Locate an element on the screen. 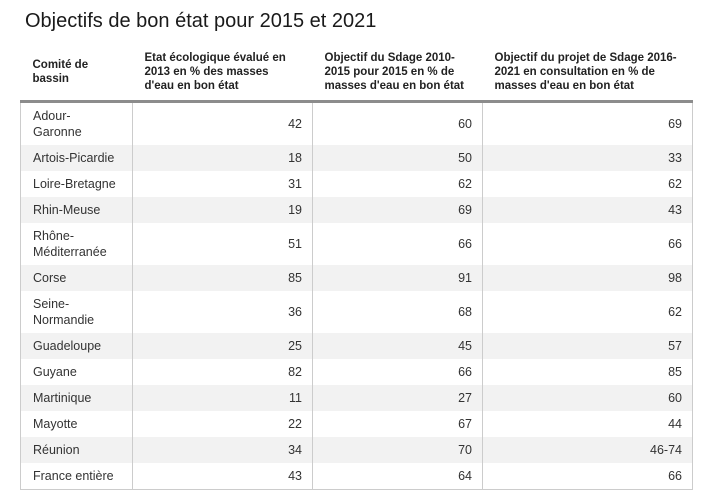 This screenshot has width=723, height=490. table-row: Réunion 34 70 46-74 is located at coordinates (356, 450).